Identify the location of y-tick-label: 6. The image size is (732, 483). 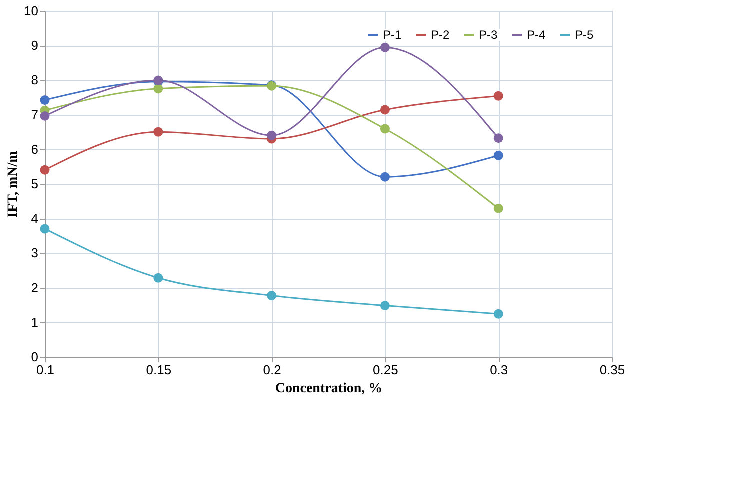
(34, 149).